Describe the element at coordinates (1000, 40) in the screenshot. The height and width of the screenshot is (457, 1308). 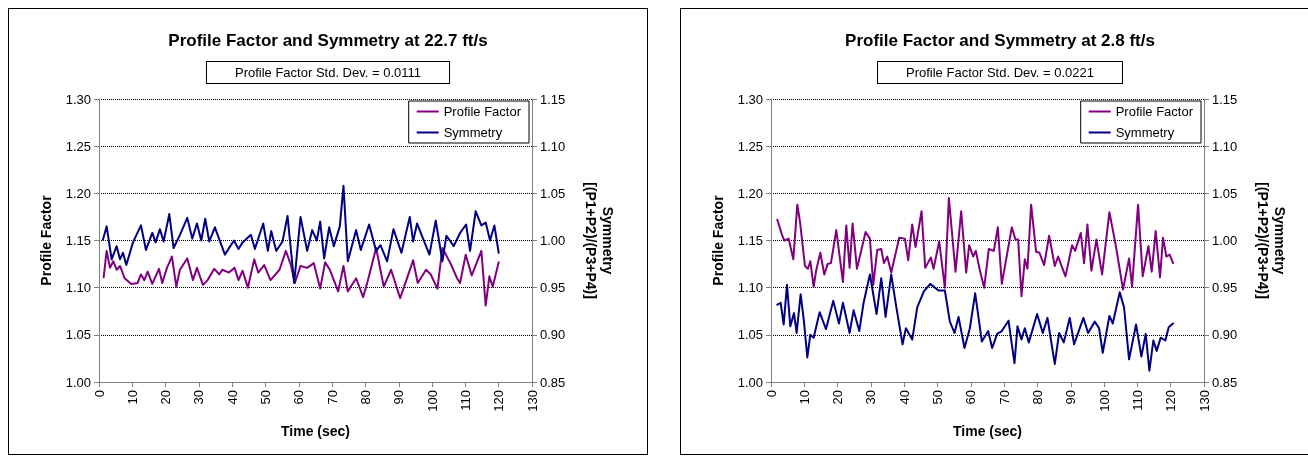
I see `chart-title: Profile Factor and Symmetry at 2.8 ft/s` at that location.